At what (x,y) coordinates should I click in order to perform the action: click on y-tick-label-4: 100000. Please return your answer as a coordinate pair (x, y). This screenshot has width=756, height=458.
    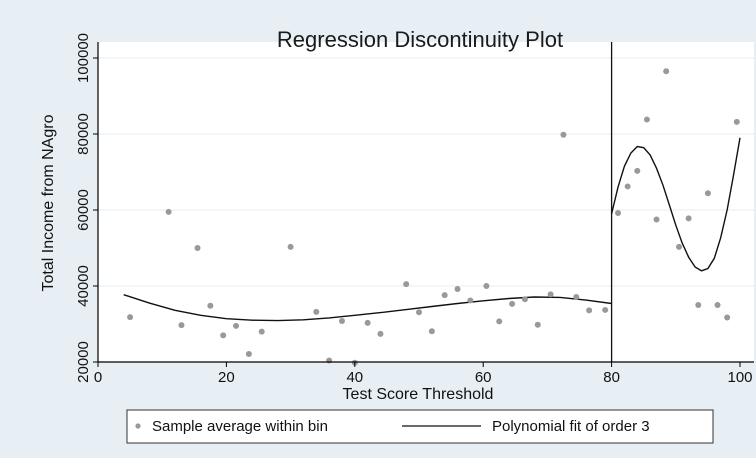
    Looking at the image, I should click on (83, 58).